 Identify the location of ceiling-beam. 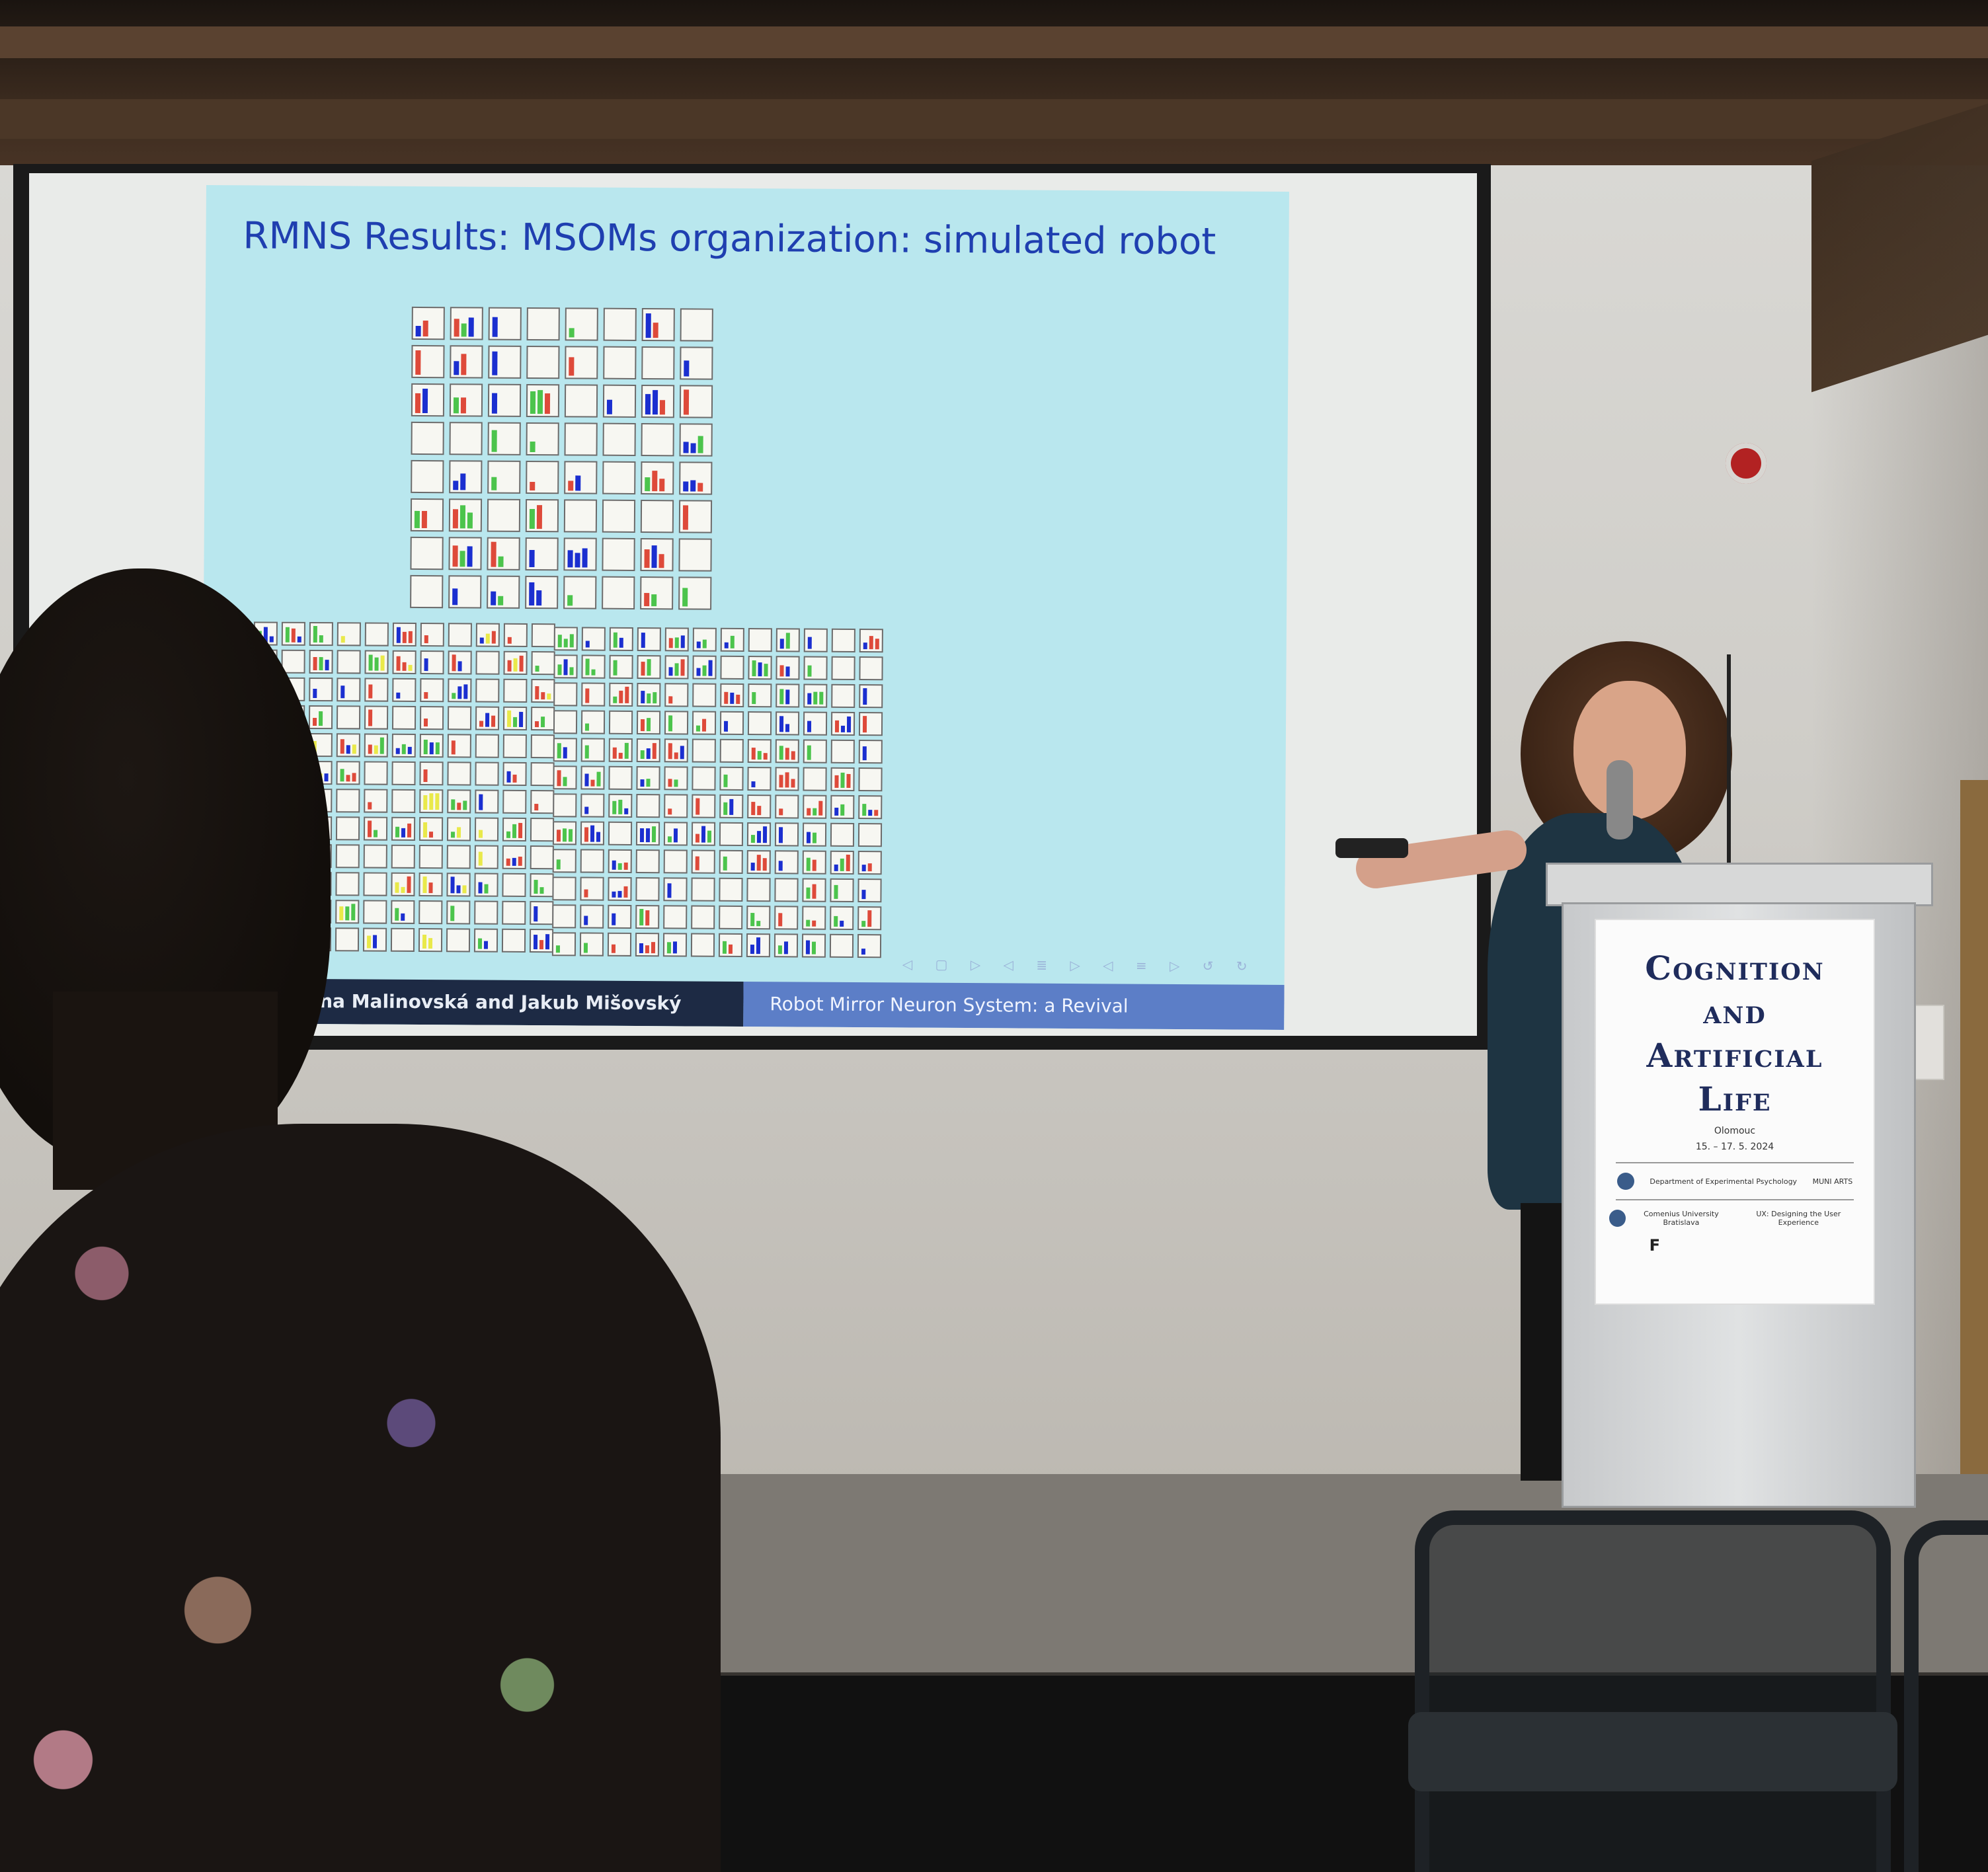
(994, 119).